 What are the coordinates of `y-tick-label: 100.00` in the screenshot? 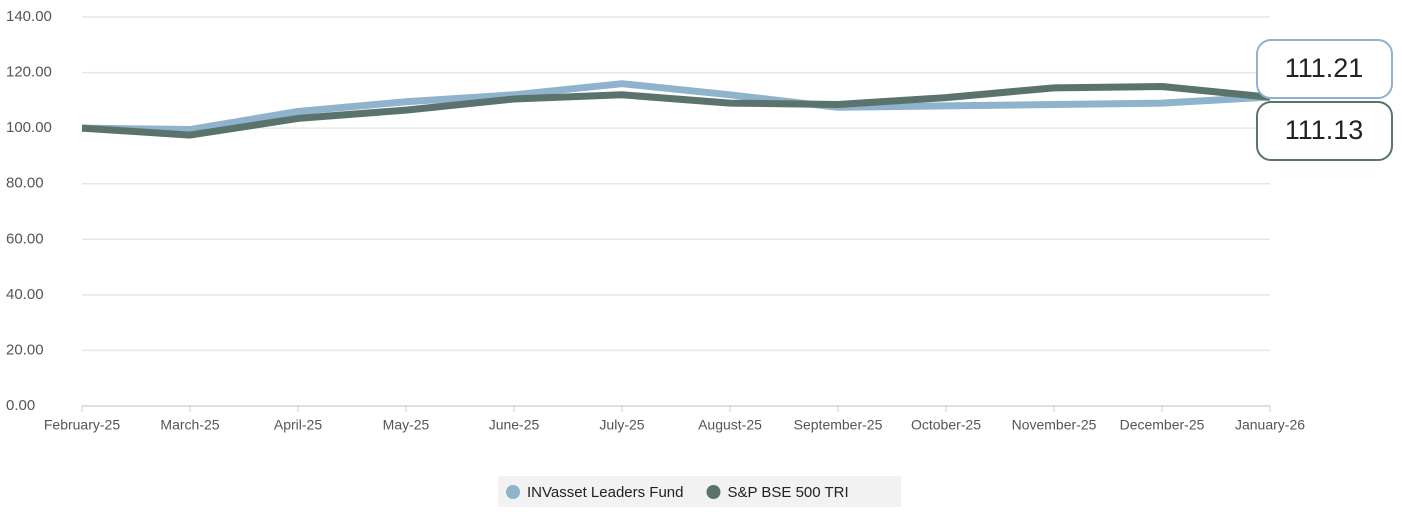 It's located at (29, 127).